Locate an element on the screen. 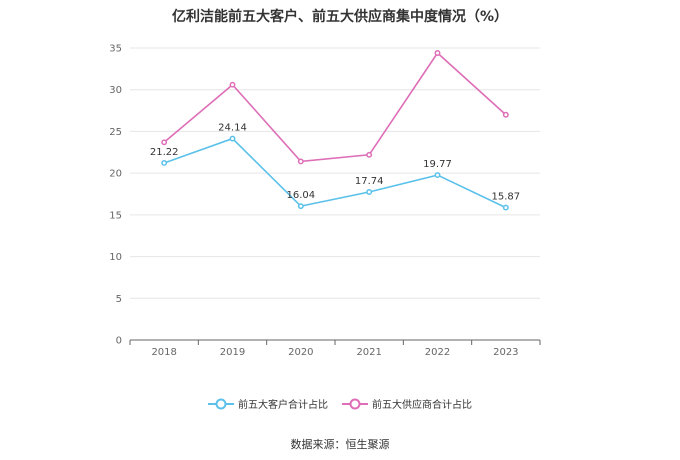  chart-title: 亿利洁能前五大客户、前五大供应商集中度情况（%） is located at coordinates (340, 17).